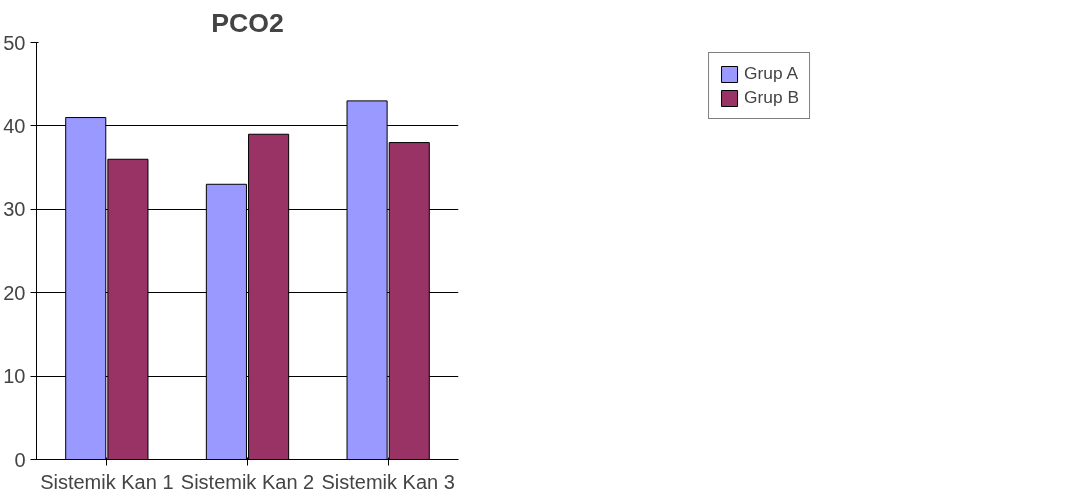 Image resolution: width=1065 pixels, height=502 pixels. Describe the element at coordinates (14, 209) in the screenshot. I see `y-tick-label: 30` at that location.